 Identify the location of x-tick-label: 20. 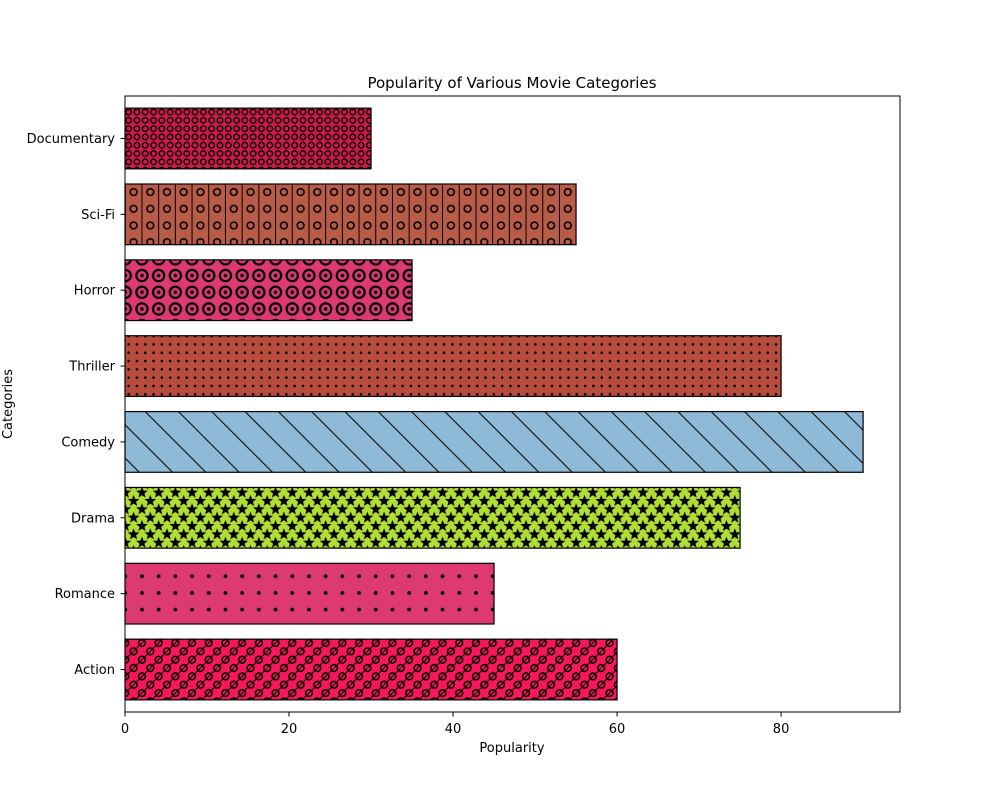
(289, 729).